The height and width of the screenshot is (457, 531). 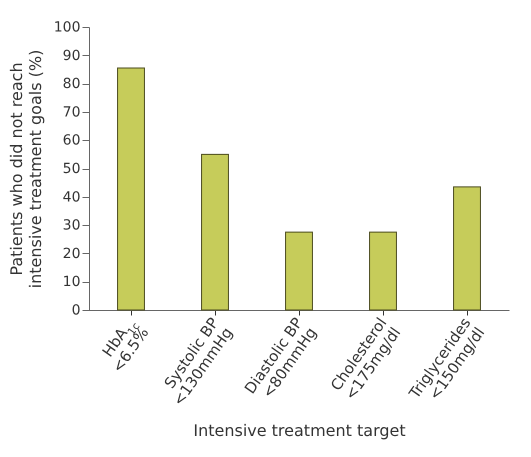 I want to click on y-tick-label: 30, so click(x=71, y=226).